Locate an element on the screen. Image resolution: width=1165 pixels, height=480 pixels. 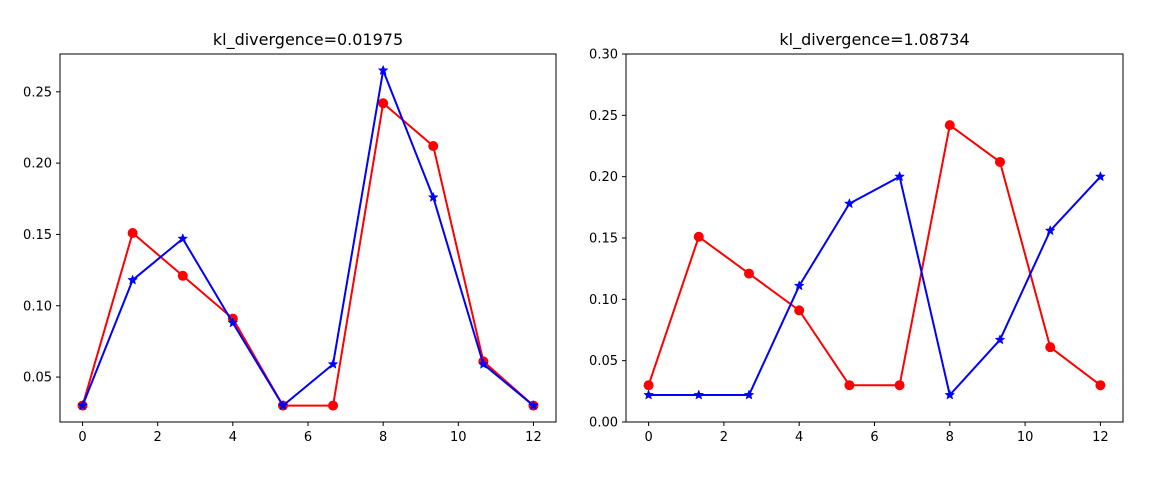
right-x-tick-label: 6 is located at coordinates (874, 437).